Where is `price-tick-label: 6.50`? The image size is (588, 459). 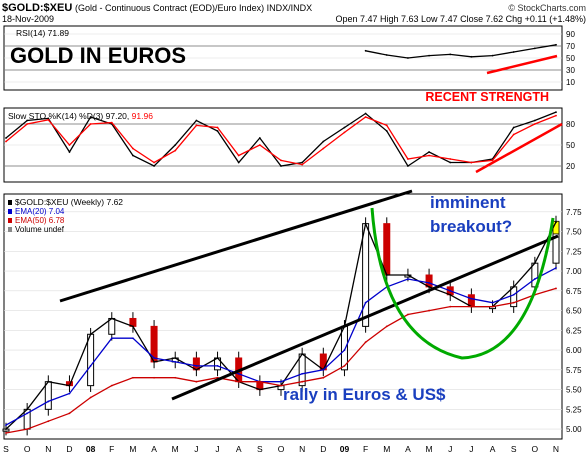 price-tick-label: 6.50 is located at coordinates (574, 311).